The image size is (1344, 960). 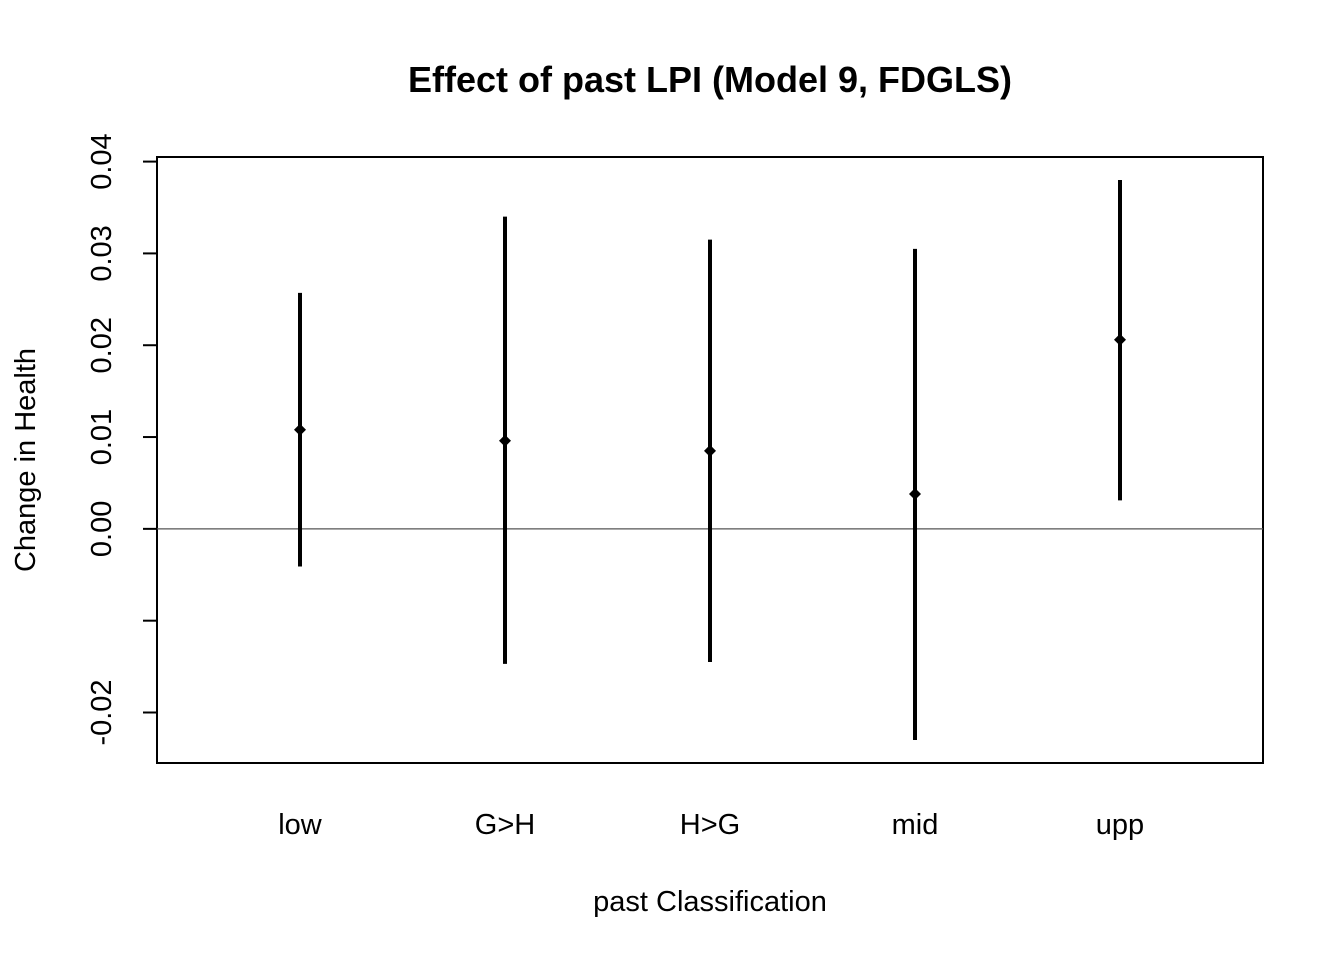 I want to click on x-axis: low G>H H>G mid upp, so click(x=711, y=825).